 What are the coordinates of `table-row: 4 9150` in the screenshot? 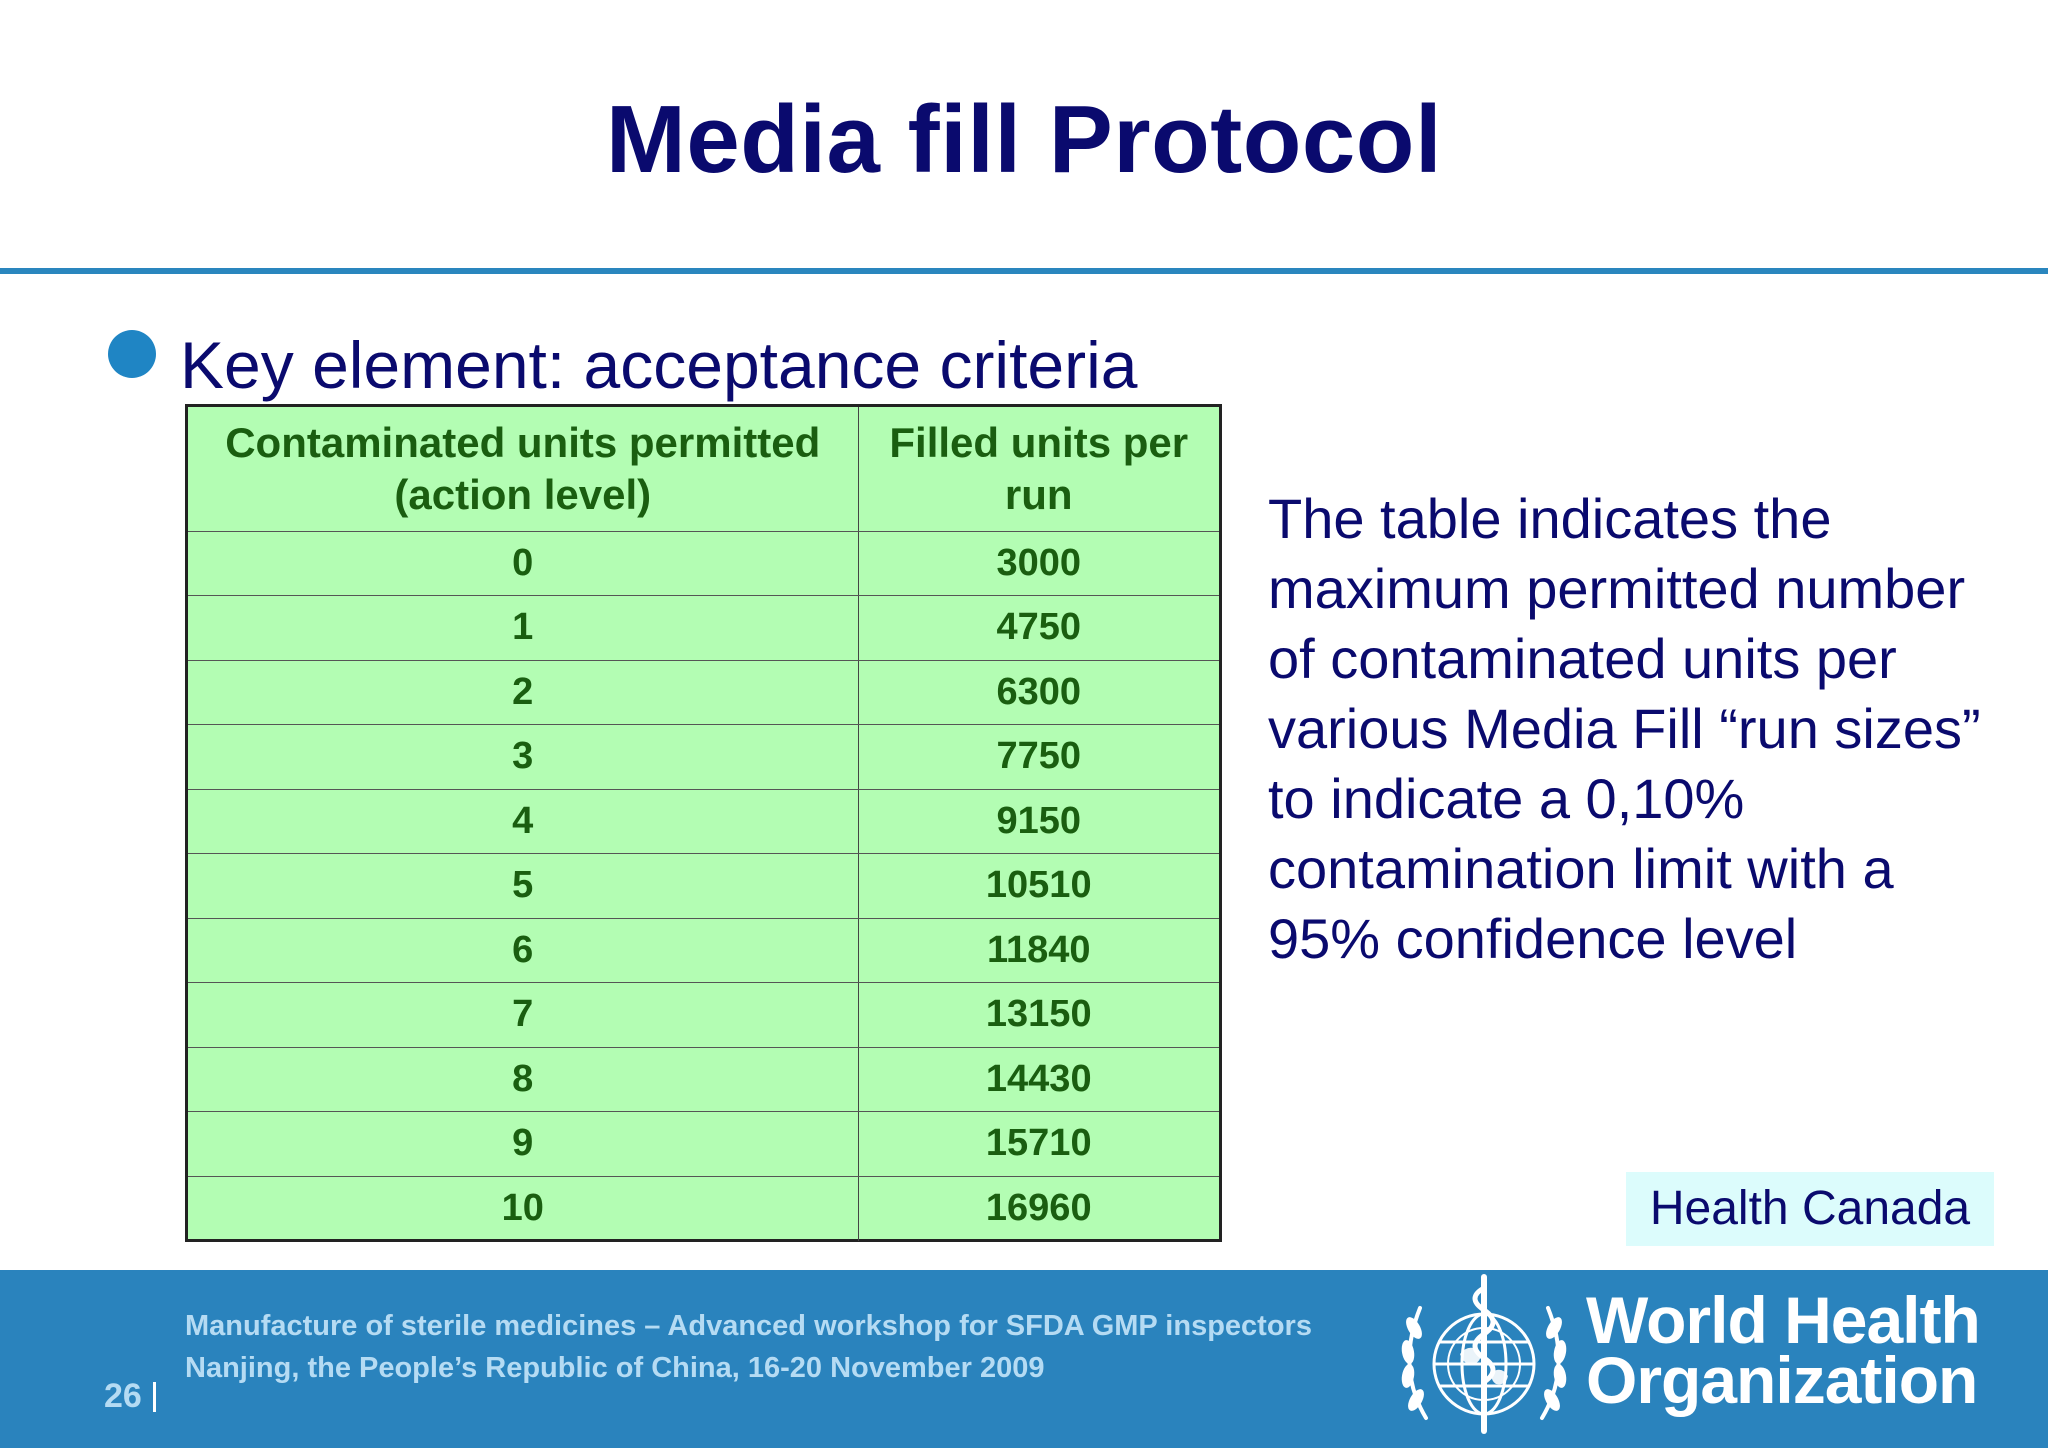 It's located at (703, 821).